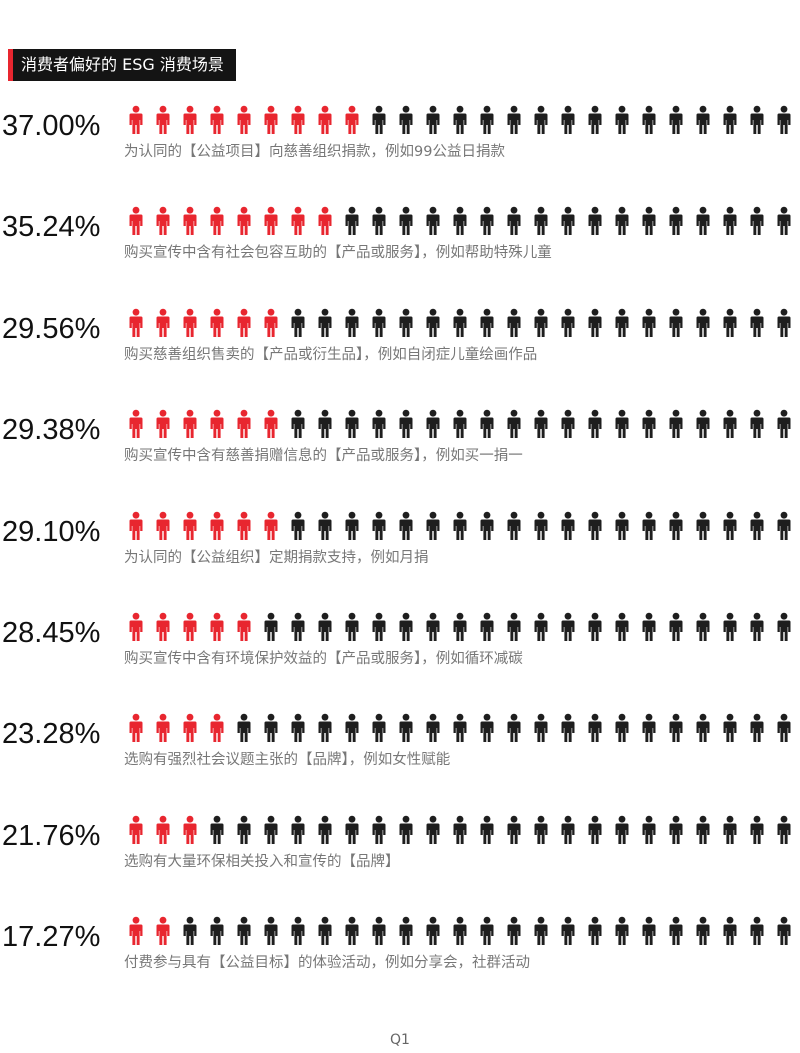 The width and height of the screenshot is (800, 1053). I want to click on footer-label: Q1, so click(400, 1040).